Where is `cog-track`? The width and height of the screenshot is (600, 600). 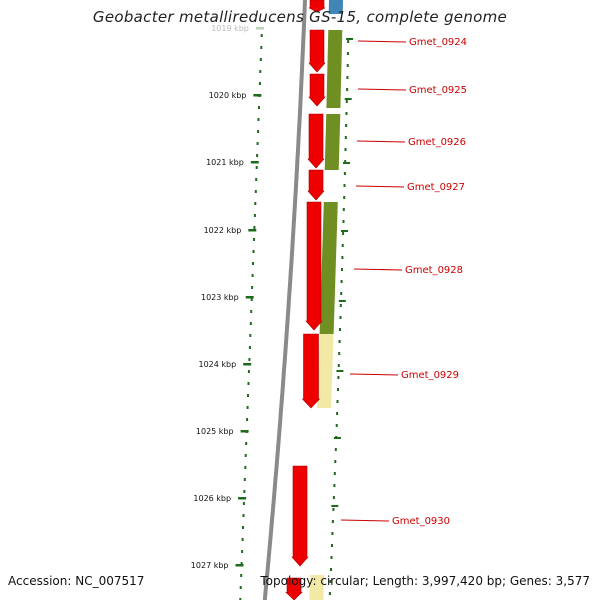 cog-track is located at coordinates (326, 300).